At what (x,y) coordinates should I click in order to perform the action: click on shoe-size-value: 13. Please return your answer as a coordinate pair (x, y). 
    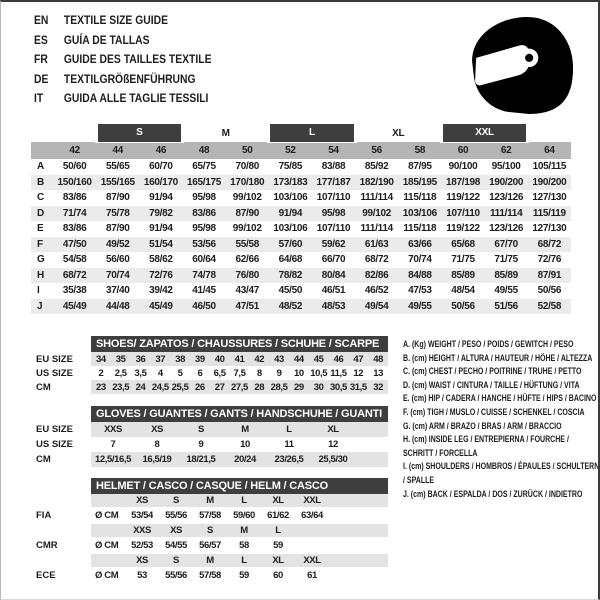
    Looking at the image, I should click on (378, 373).